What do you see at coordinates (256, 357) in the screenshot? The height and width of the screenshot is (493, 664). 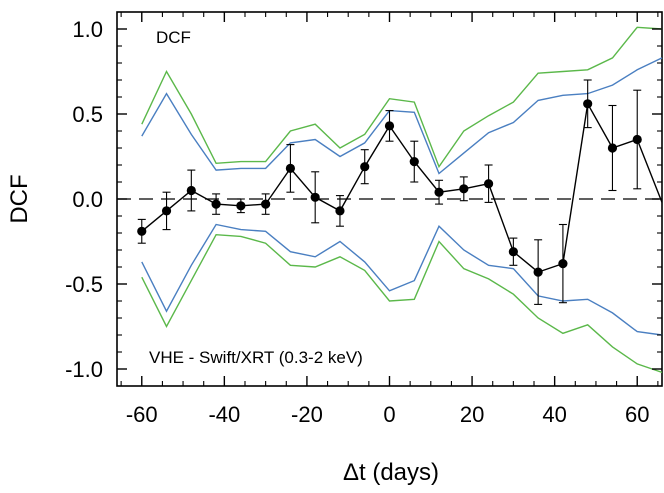 I see `annotation-bottom-label: VHE - Swift/XRT (0.3-2 keV)` at bounding box center [256, 357].